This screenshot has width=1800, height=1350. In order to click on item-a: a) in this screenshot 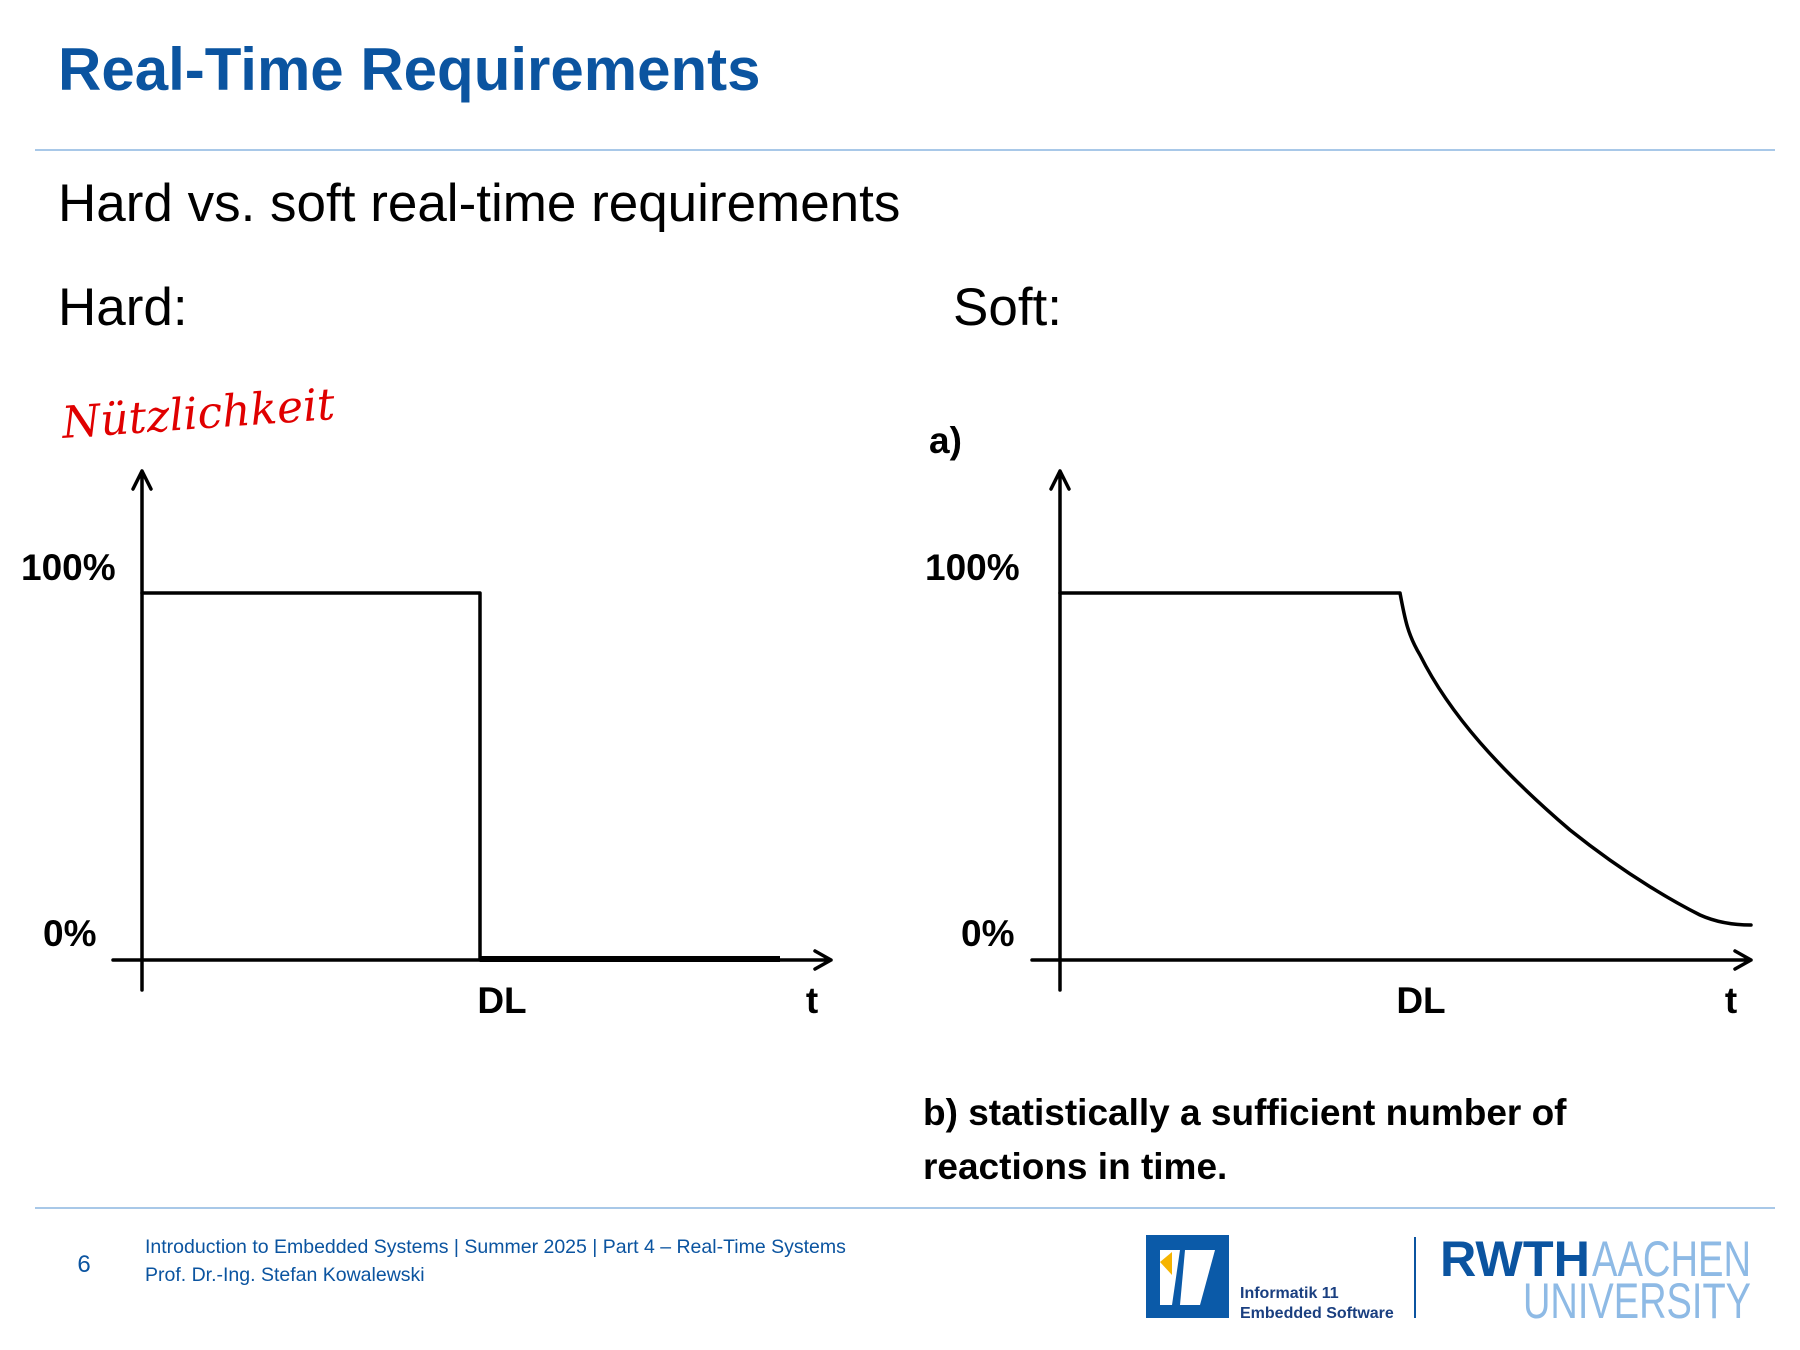, I will do `click(945, 440)`.